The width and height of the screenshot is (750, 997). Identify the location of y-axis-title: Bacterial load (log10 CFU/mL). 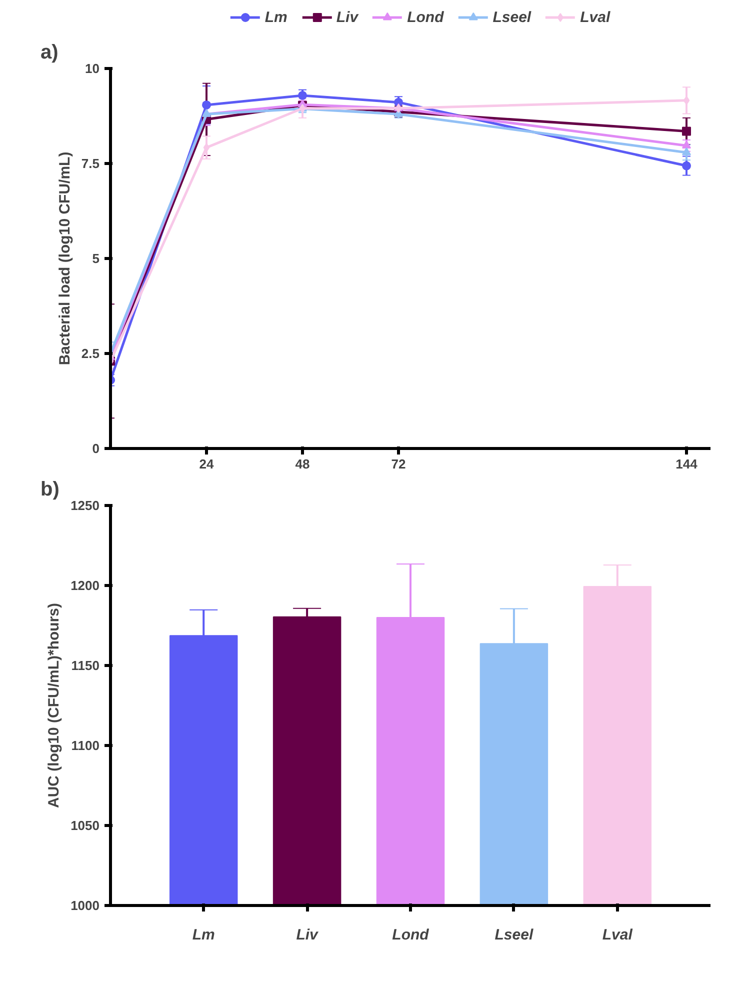
(65, 259).